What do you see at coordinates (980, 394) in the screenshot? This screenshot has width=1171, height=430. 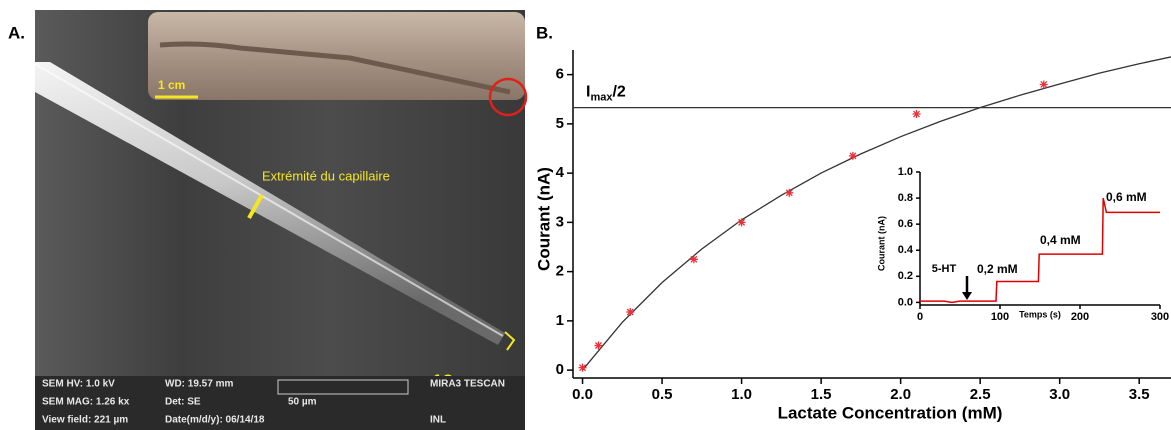 I see `x-tick-label: 2.5` at bounding box center [980, 394].